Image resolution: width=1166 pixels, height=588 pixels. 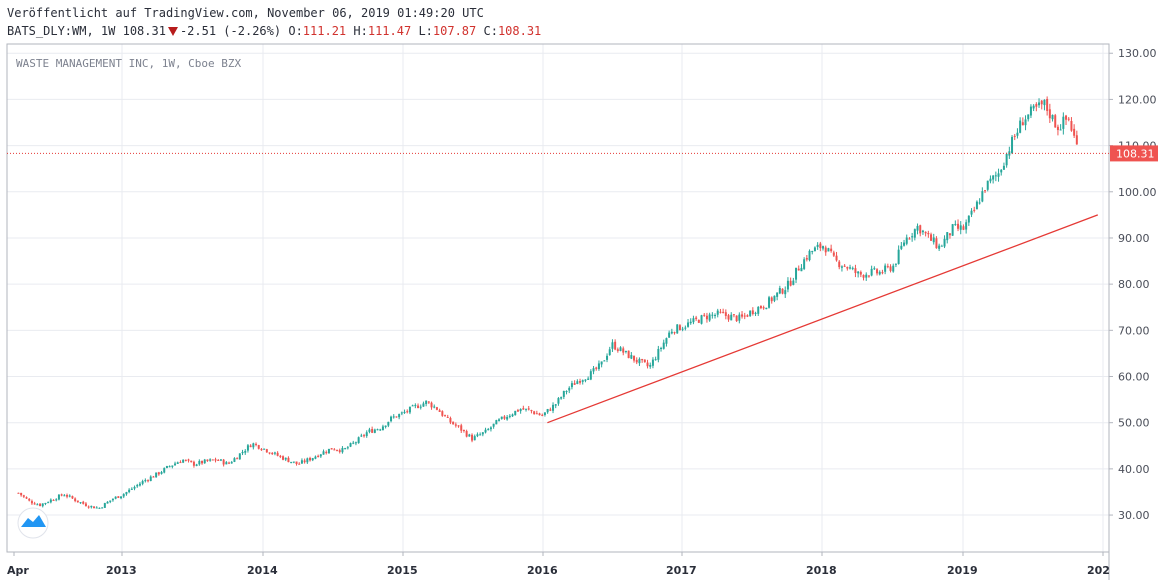 I want to click on time-axis: Apr 2013 2014 2015 2016 2017 2018 2019 202, so click(x=558, y=564).